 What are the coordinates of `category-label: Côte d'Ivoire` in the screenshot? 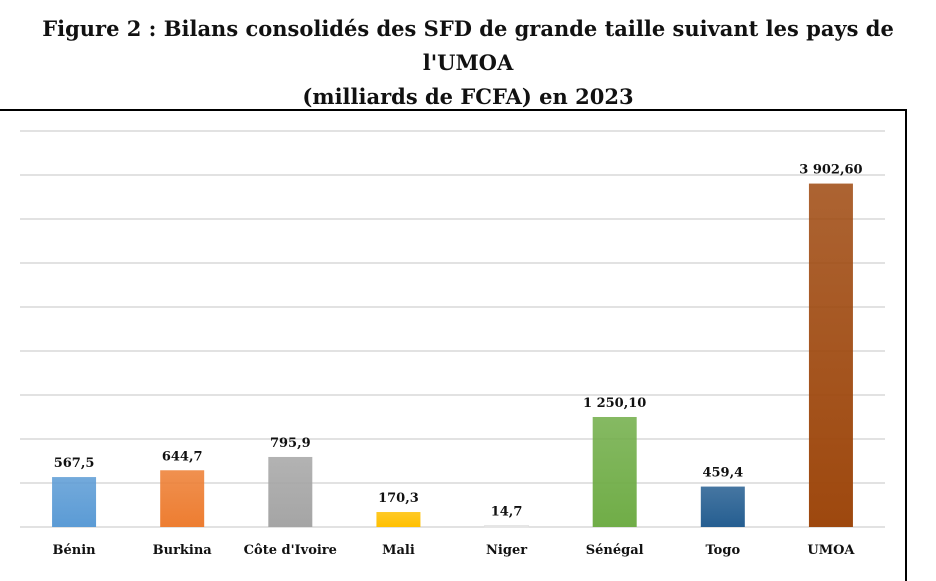 It's located at (290, 550).